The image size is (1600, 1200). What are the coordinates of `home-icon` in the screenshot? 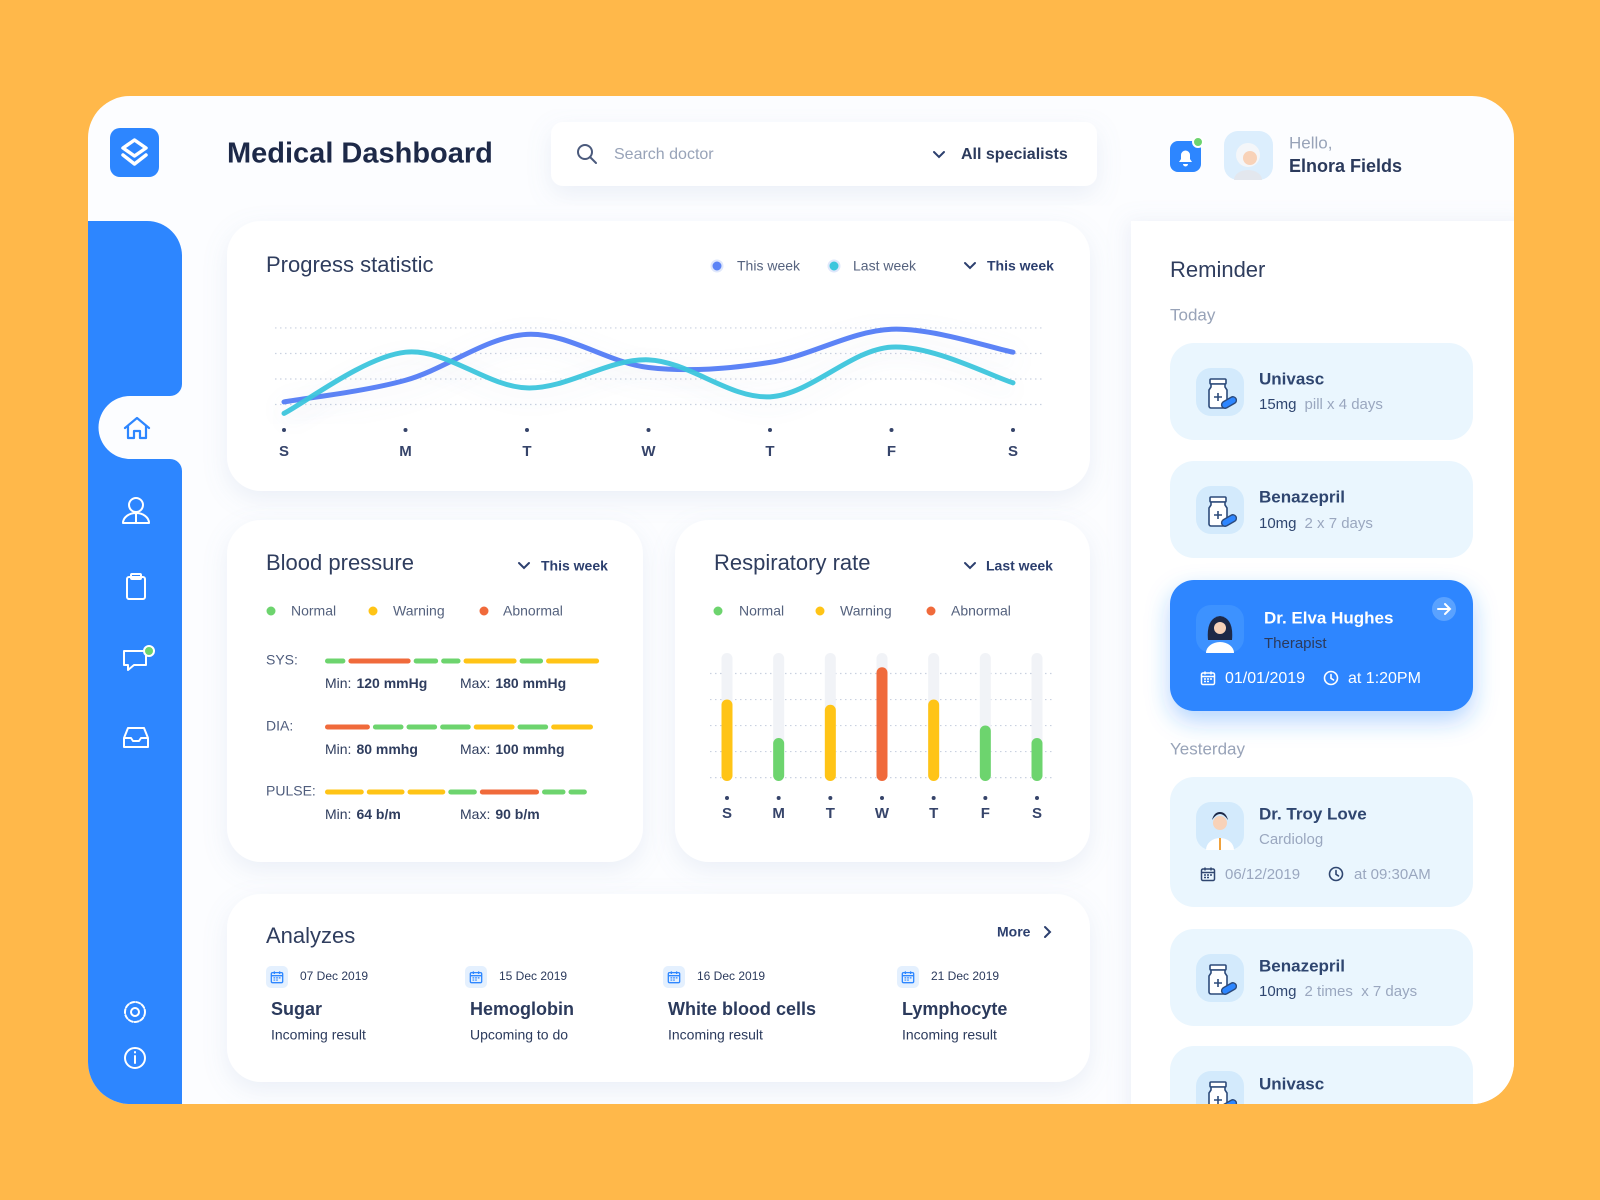 It's located at (137, 428).